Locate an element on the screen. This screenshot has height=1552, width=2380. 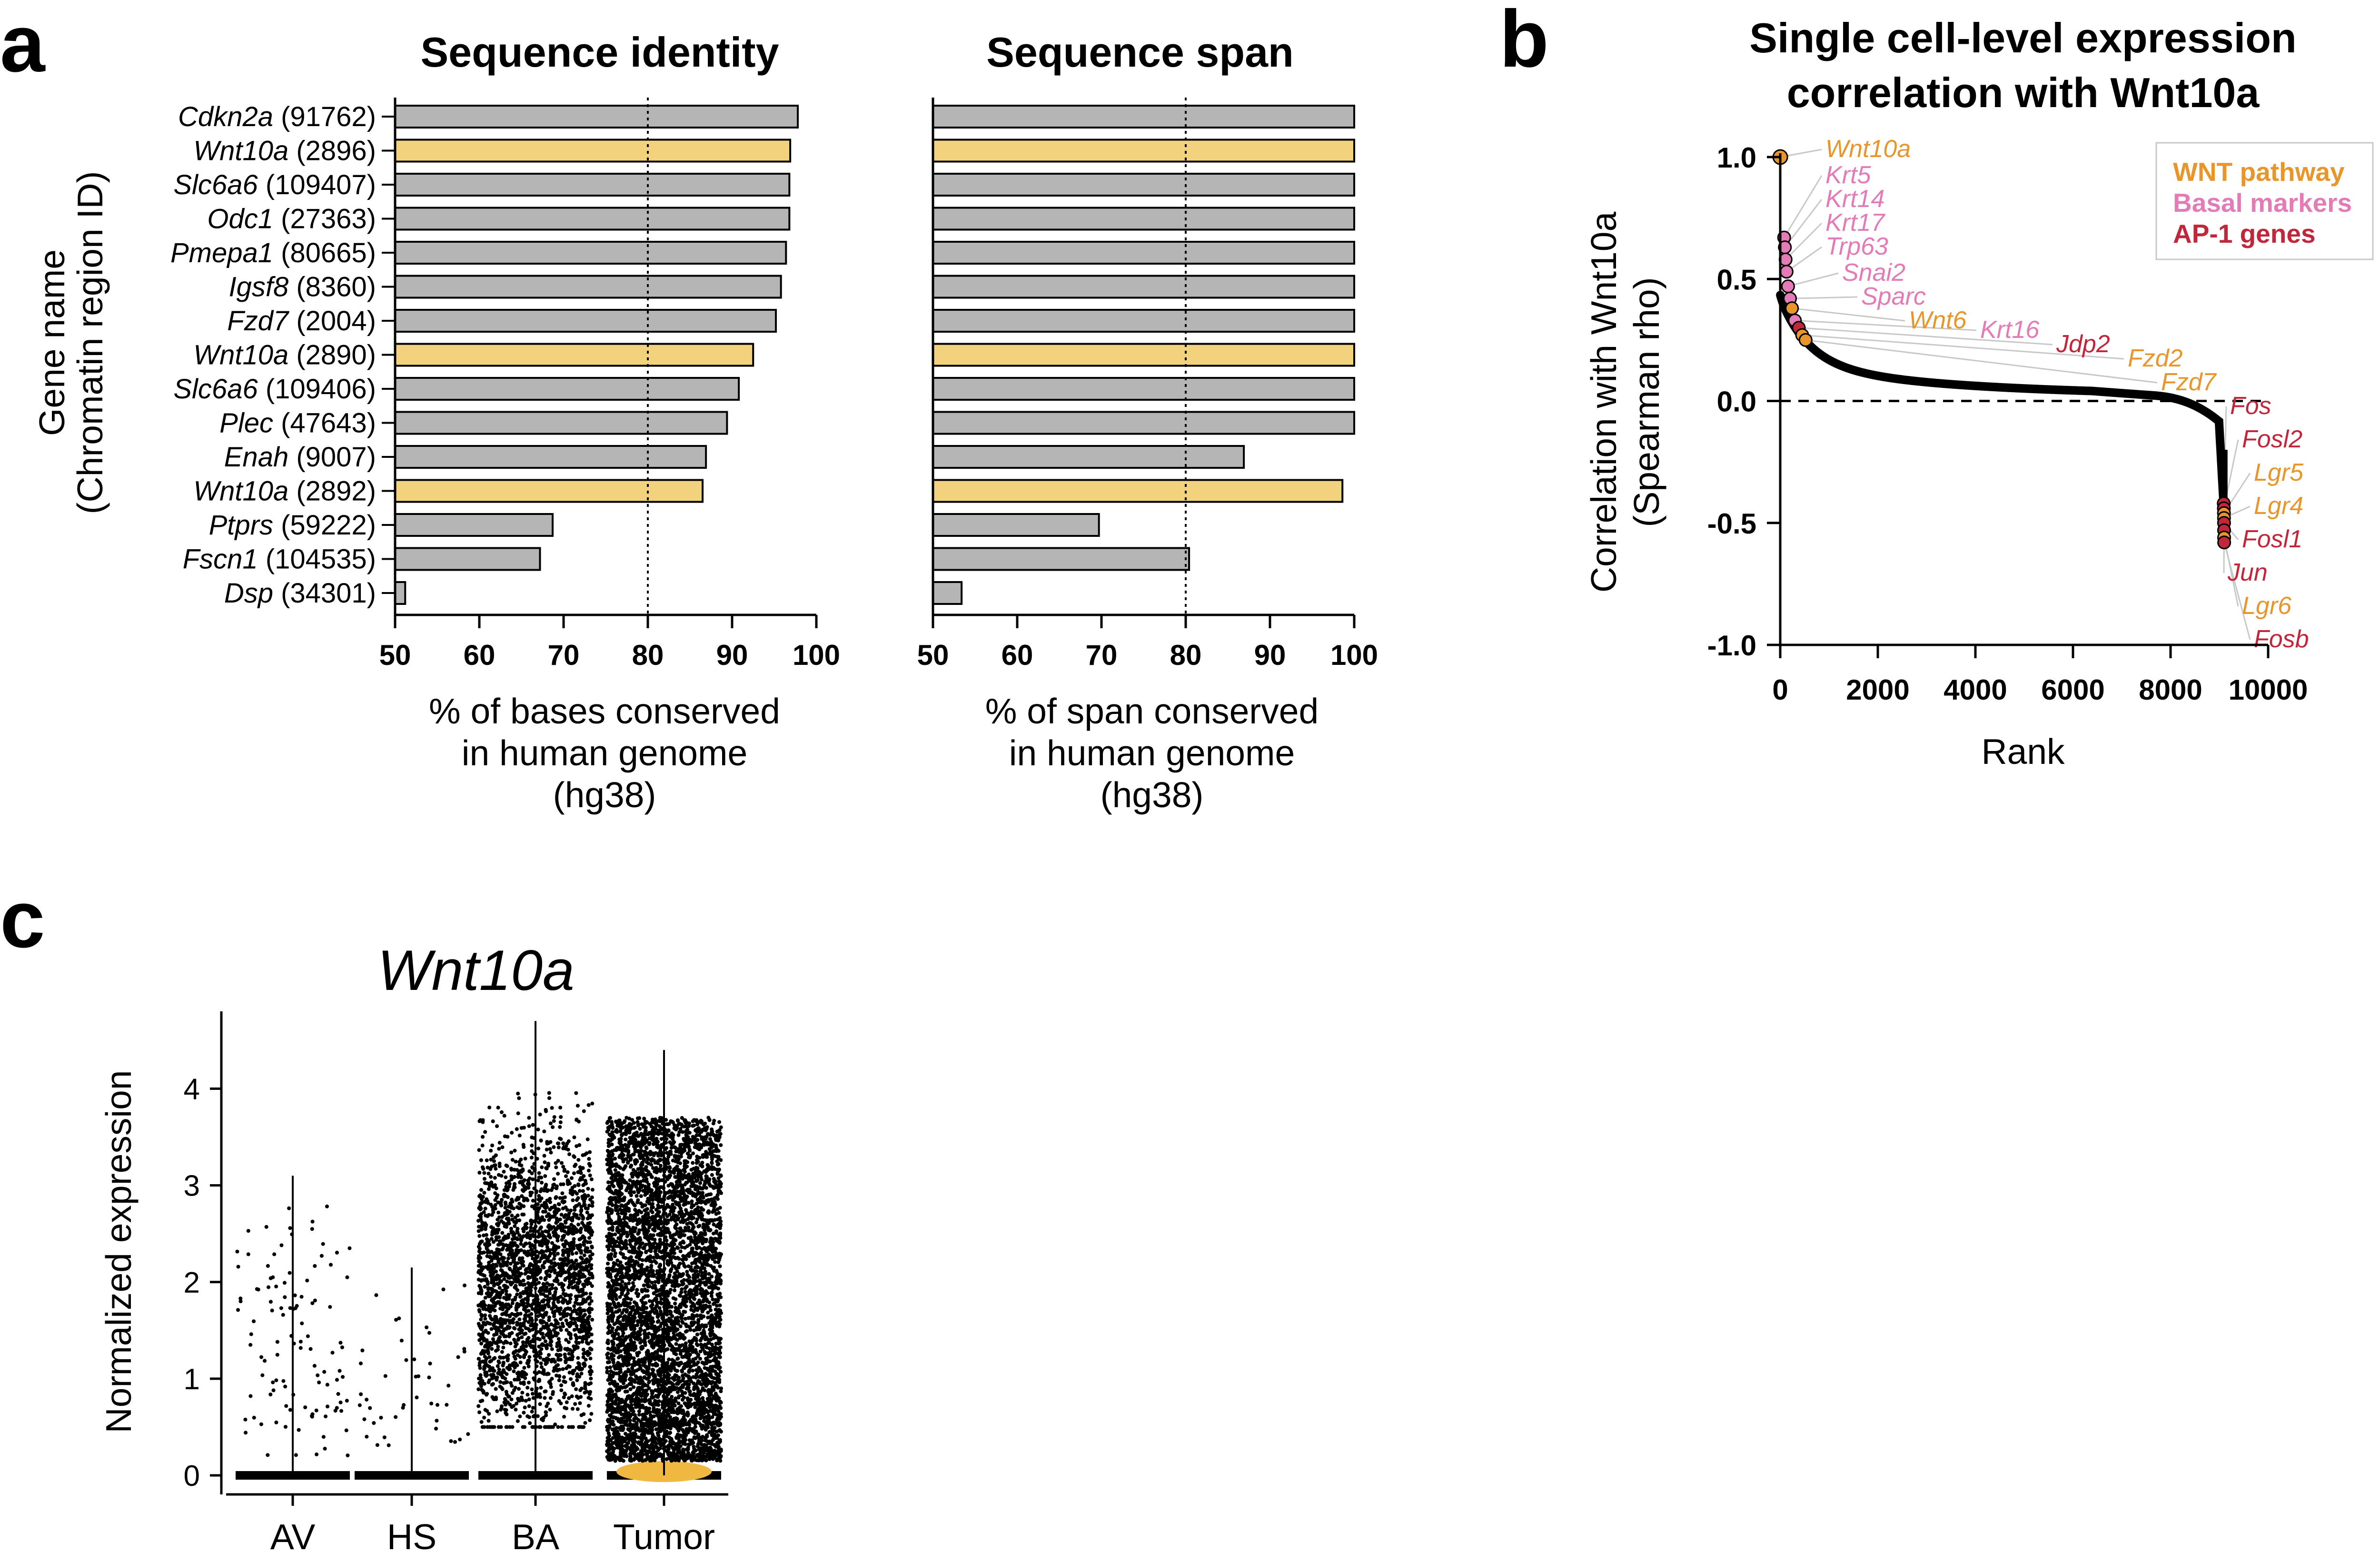
expression-ytick-label-1: 1 is located at coordinates (192, 1379).